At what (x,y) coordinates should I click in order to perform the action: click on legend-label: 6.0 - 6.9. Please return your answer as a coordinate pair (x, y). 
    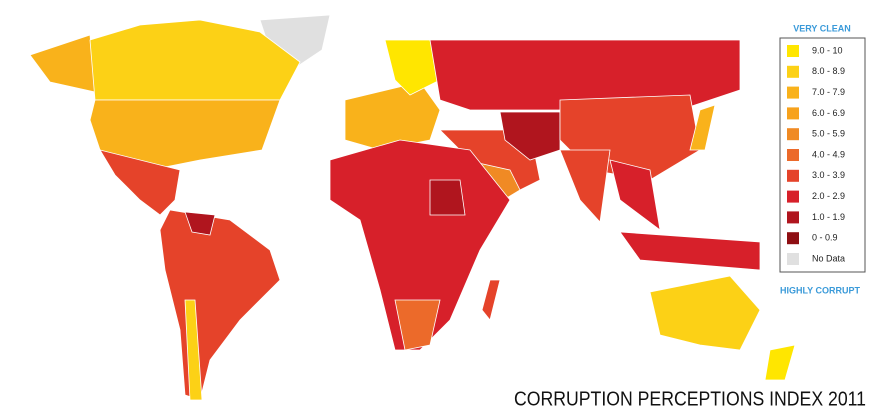
    Looking at the image, I should click on (828, 113).